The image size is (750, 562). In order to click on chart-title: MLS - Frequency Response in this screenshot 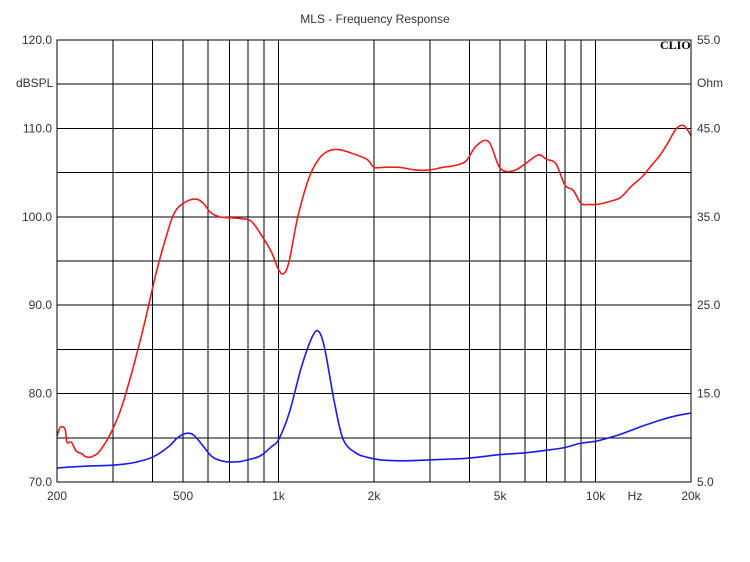, I will do `click(375, 19)`.